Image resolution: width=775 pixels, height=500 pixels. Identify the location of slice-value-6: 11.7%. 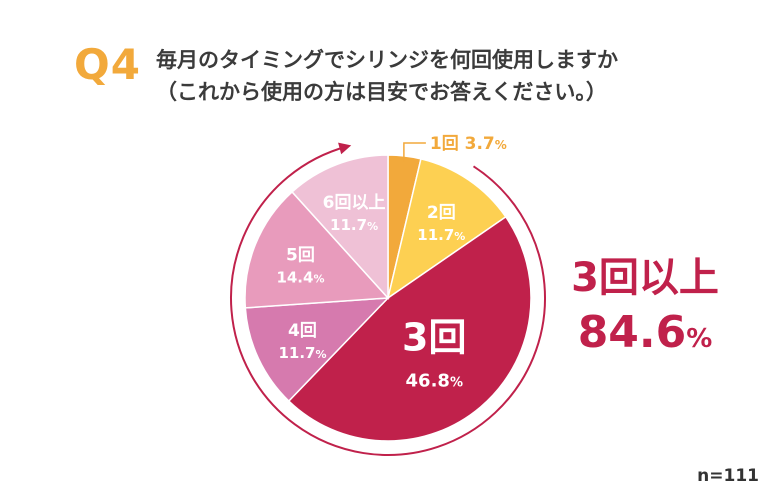
(354, 225).